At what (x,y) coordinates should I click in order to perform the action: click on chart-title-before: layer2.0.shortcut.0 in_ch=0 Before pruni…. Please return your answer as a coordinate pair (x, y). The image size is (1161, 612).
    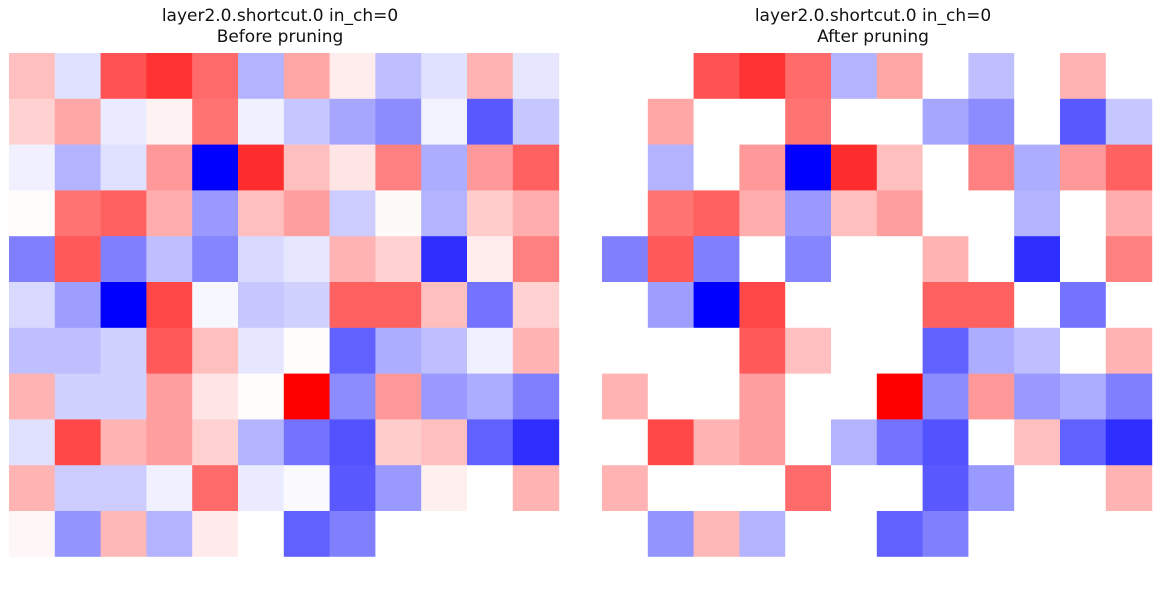
    Looking at the image, I should click on (280, 27).